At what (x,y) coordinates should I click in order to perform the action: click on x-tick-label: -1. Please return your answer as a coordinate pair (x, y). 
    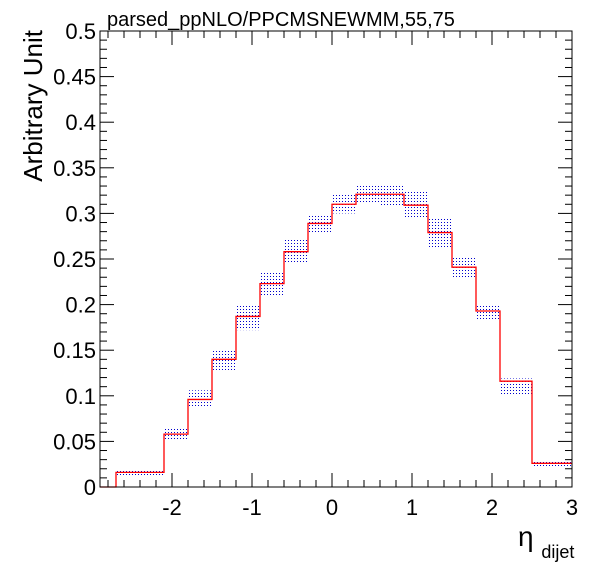
    Looking at the image, I should click on (252, 507).